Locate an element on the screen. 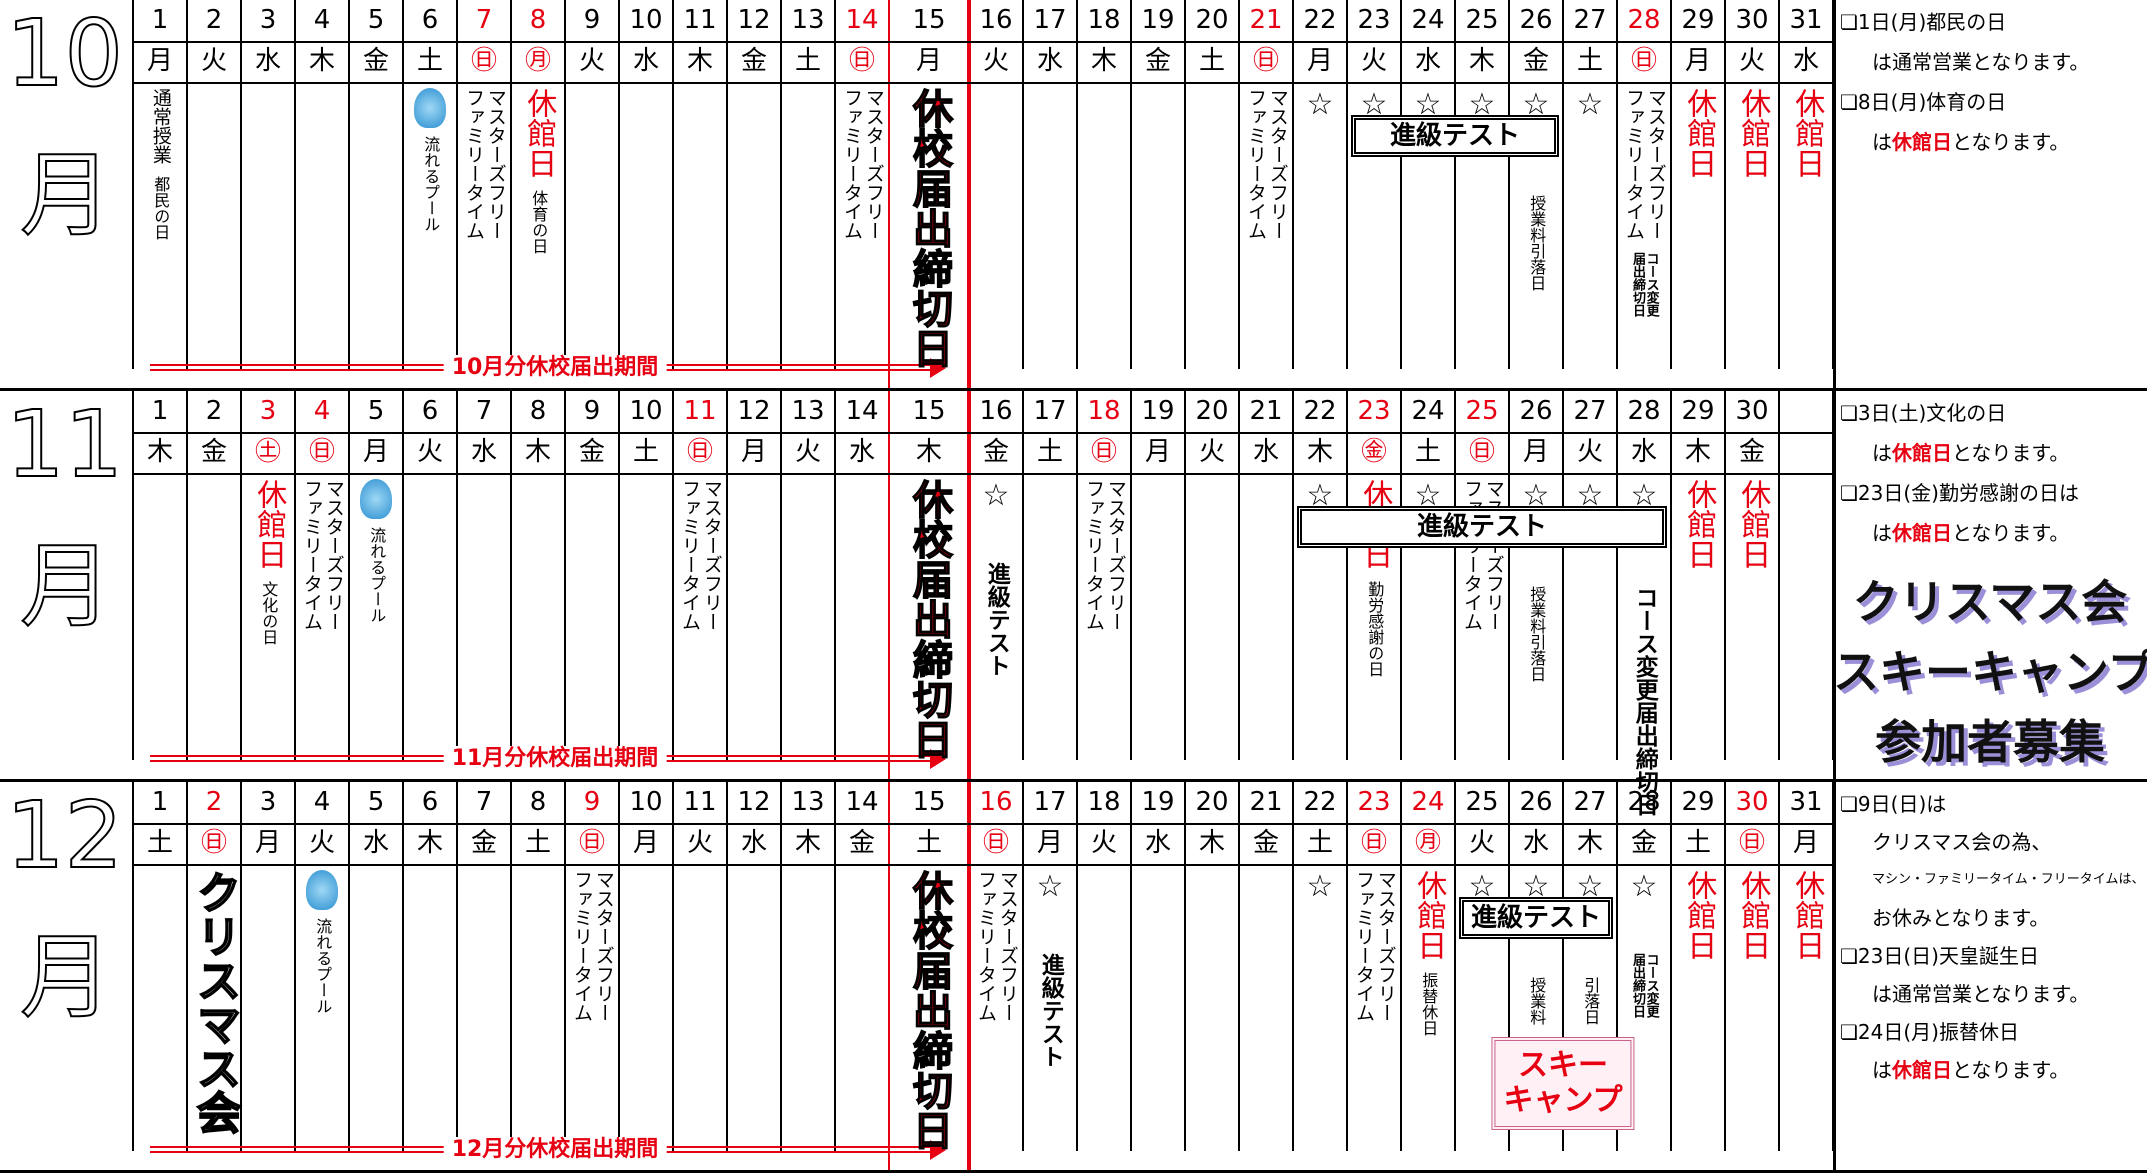 The height and width of the screenshot is (1173, 2147). note-text: ❏1日(月)都民の日 is located at coordinates (1923, 22).